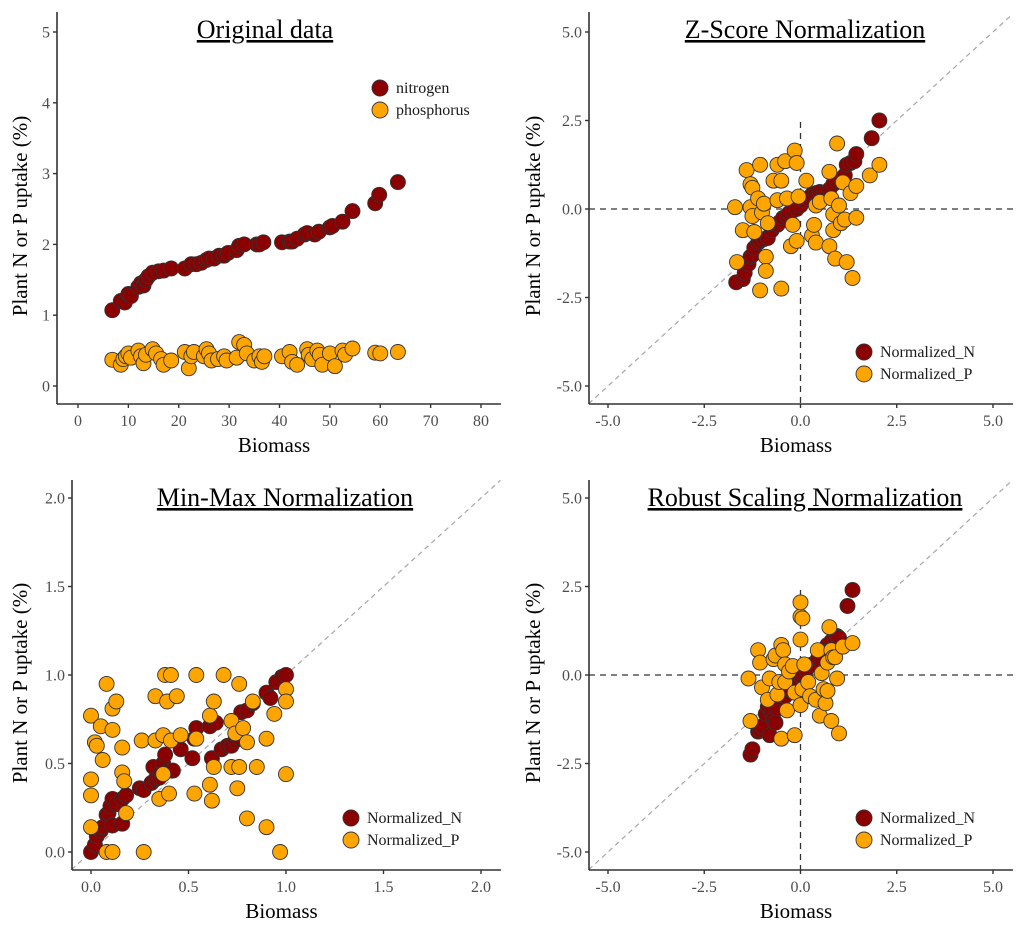  What do you see at coordinates (255, 355) in the screenshot?
I see `series-phosphorus` at bounding box center [255, 355].